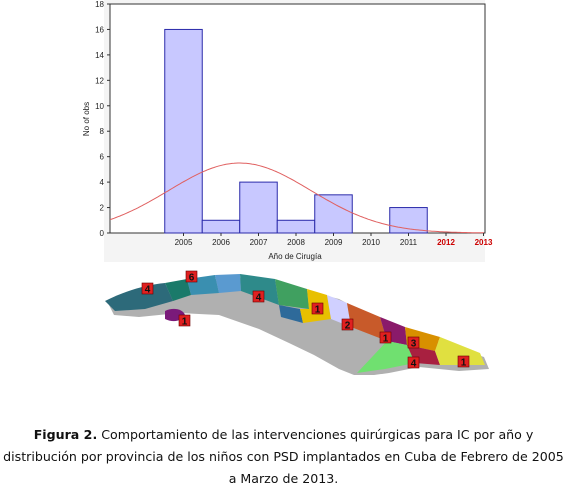 This screenshot has width=567, height=495. Describe the element at coordinates (296, 198) in the screenshot. I see `normal-fit-curve` at that location.